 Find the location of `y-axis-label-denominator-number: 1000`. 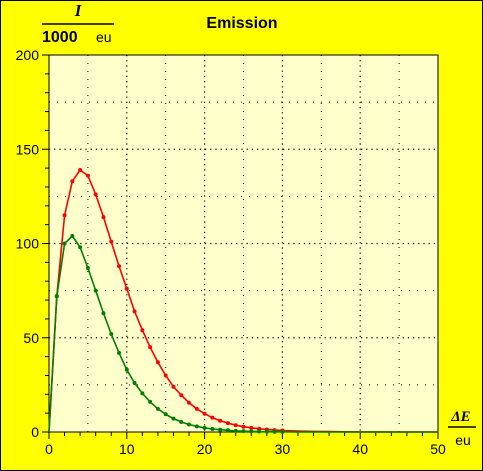

y-axis-label-denominator-number: 1000 is located at coordinates (60, 37).